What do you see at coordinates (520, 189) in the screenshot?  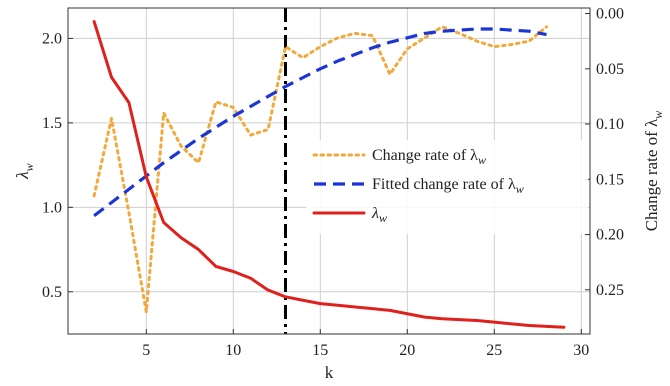 I see `legend-label-fitted-change-rate-subscript: w` at bounding box center [520, 189].